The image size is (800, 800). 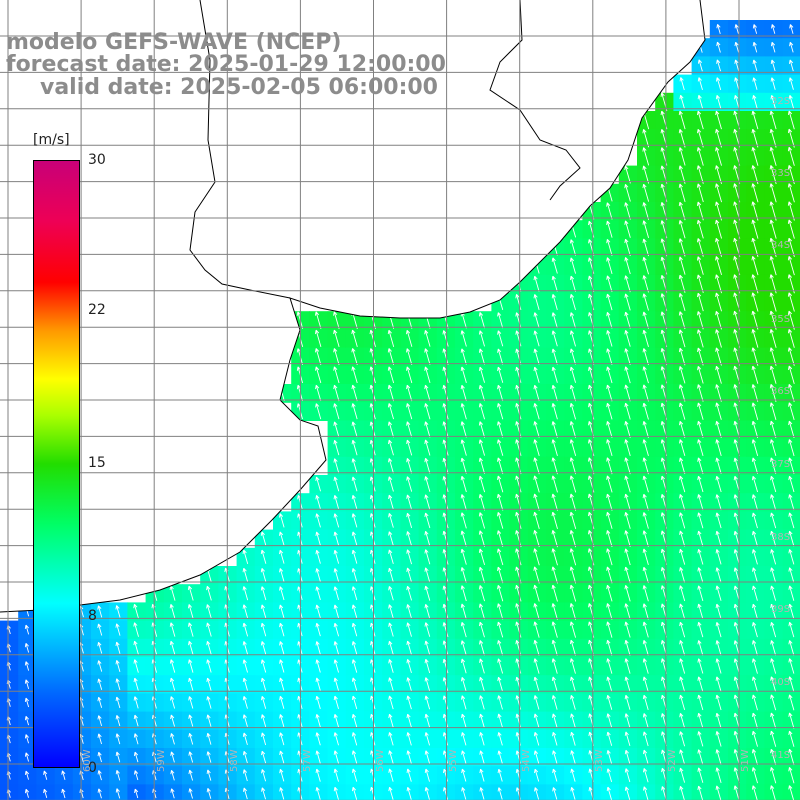 I want to click on lat-label: 33S, so click(x=781, y=173).